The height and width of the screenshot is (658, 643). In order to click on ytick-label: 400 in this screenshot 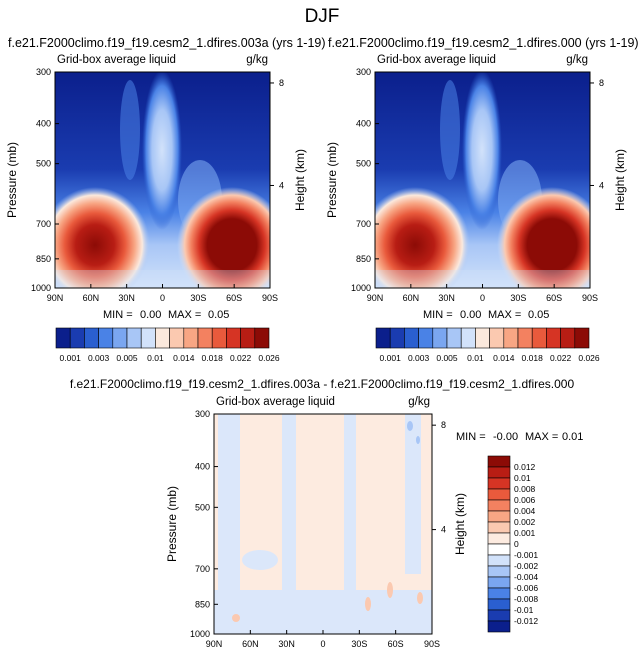, I will do `click(43, 124)`.